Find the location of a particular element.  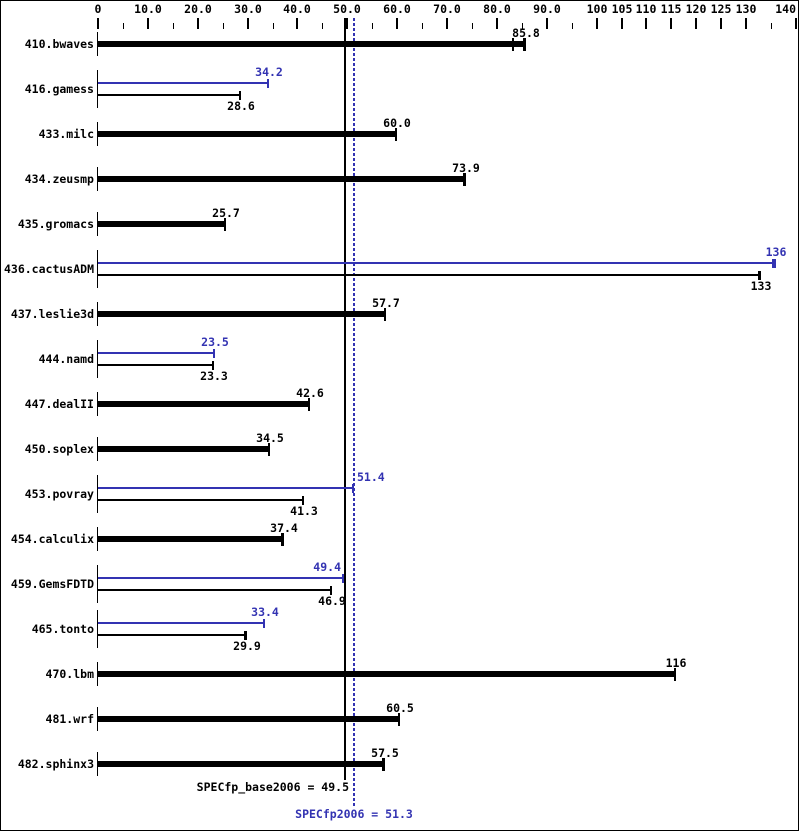

base-value-label: 34.5 is located at coordinates (270, 438).